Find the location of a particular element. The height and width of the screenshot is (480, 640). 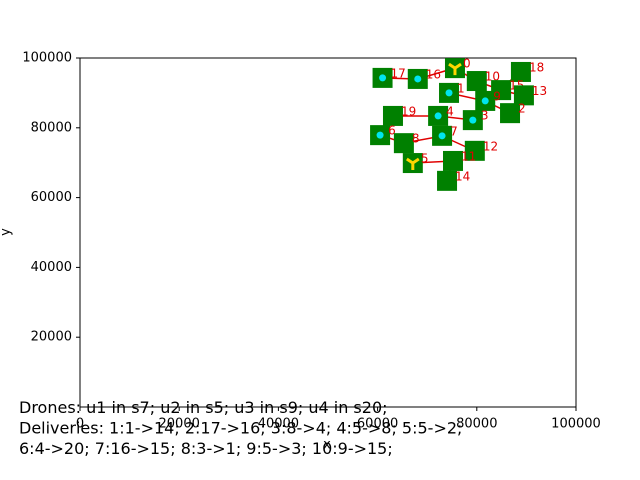

x-axis-label: x is located at coordinates (327, 445).